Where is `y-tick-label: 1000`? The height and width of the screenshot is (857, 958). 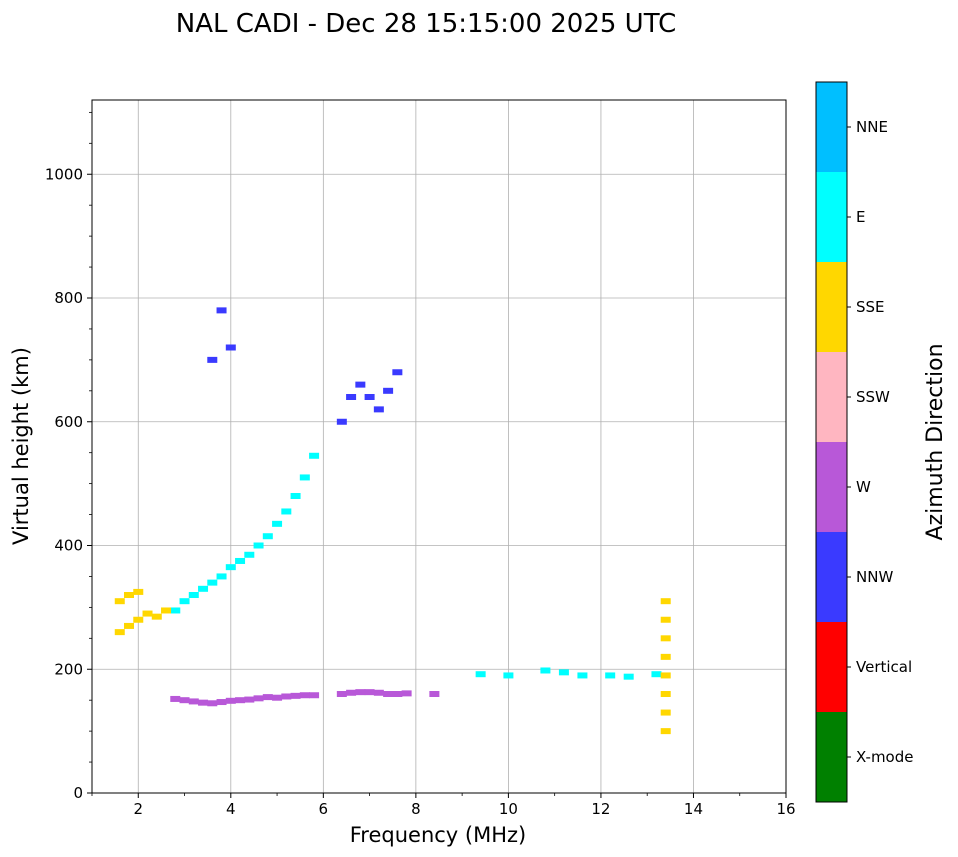 y-tick-label: 1000 is located at coordinates (64, 174).